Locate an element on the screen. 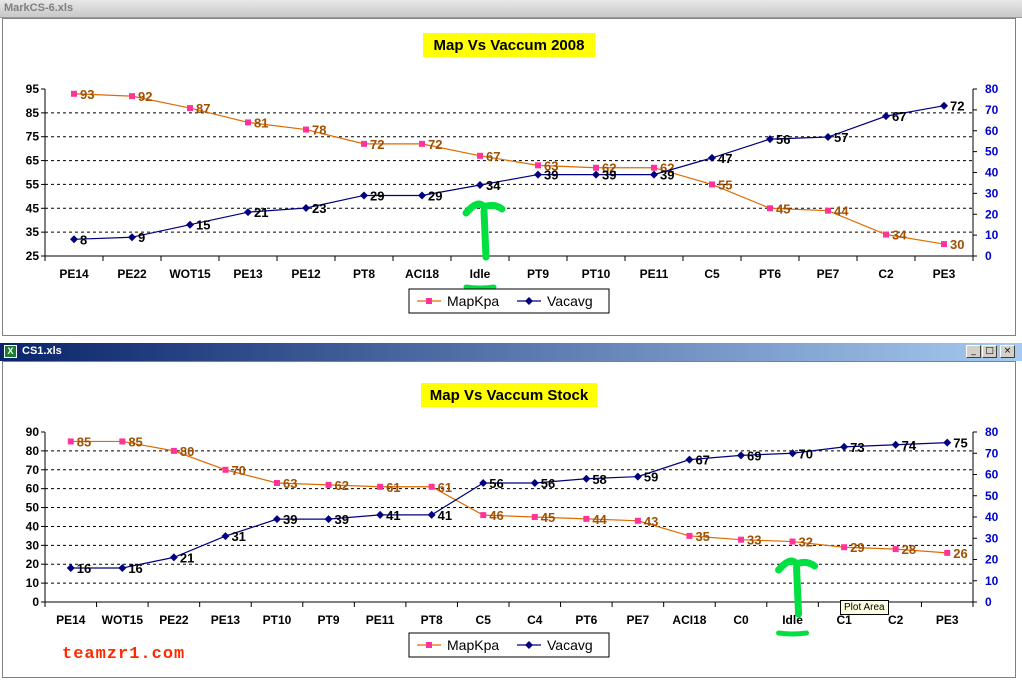 The height and width of the screenshot is (682, 1022). x-tick-label: PE3 is located at coordinates (947, 620).